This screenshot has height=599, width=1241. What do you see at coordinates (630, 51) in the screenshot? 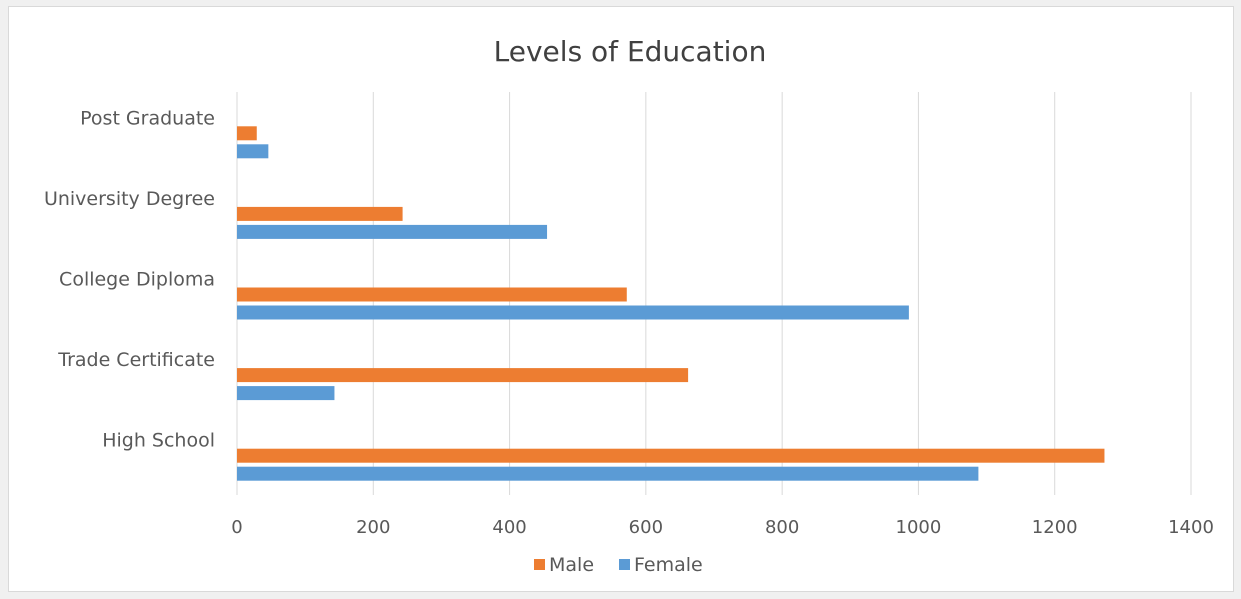
I see `chart-title: Levels of Education` at bounding box center [630, 51].